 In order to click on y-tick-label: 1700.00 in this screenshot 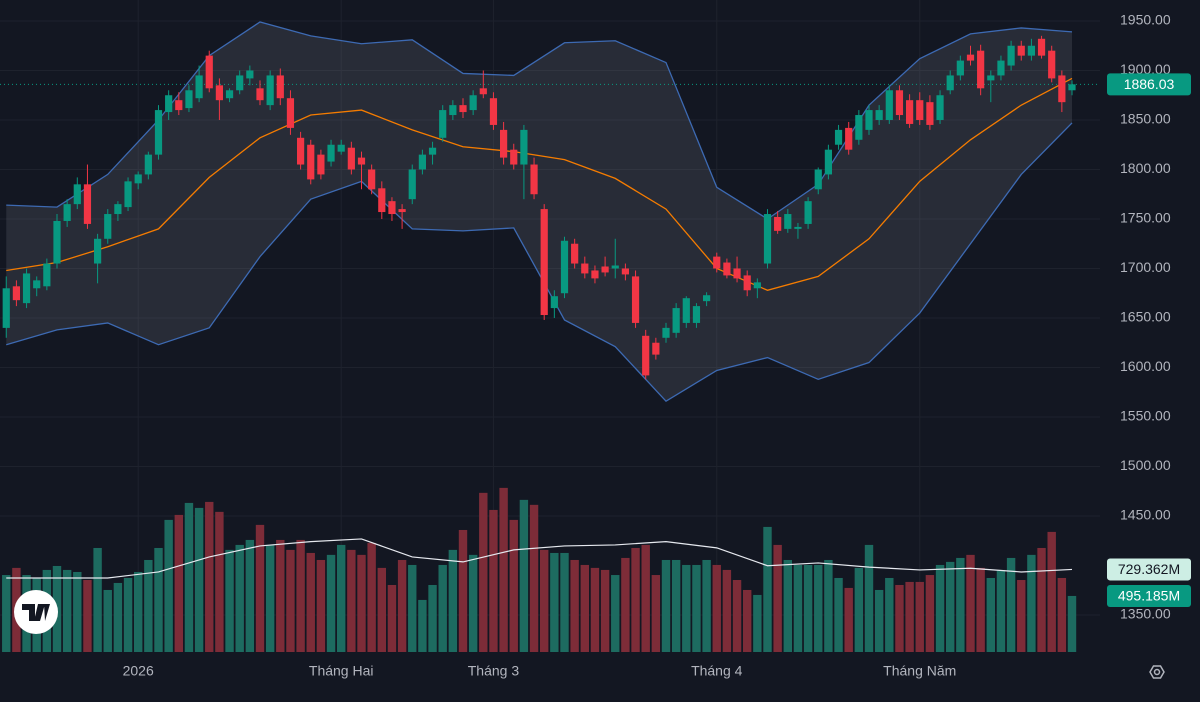, I will do `click(1145, 267)`.